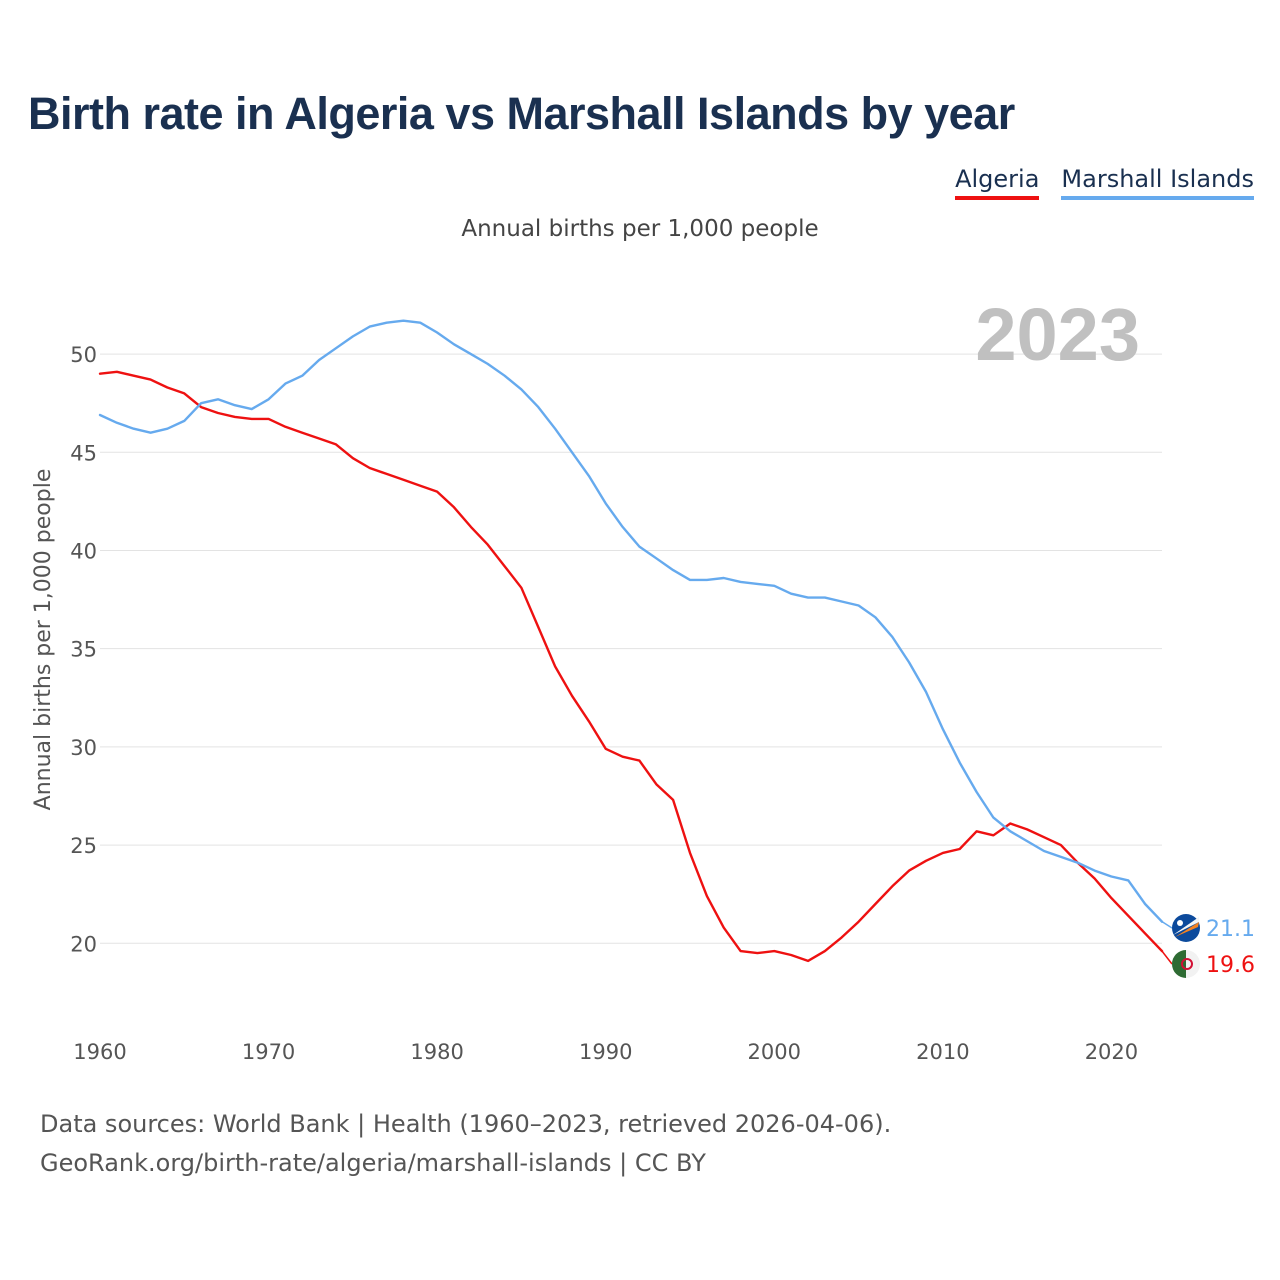  Describe the element at coordinates (83, 846) in the screenshot. I see `y-tick-label: 25` at that location.